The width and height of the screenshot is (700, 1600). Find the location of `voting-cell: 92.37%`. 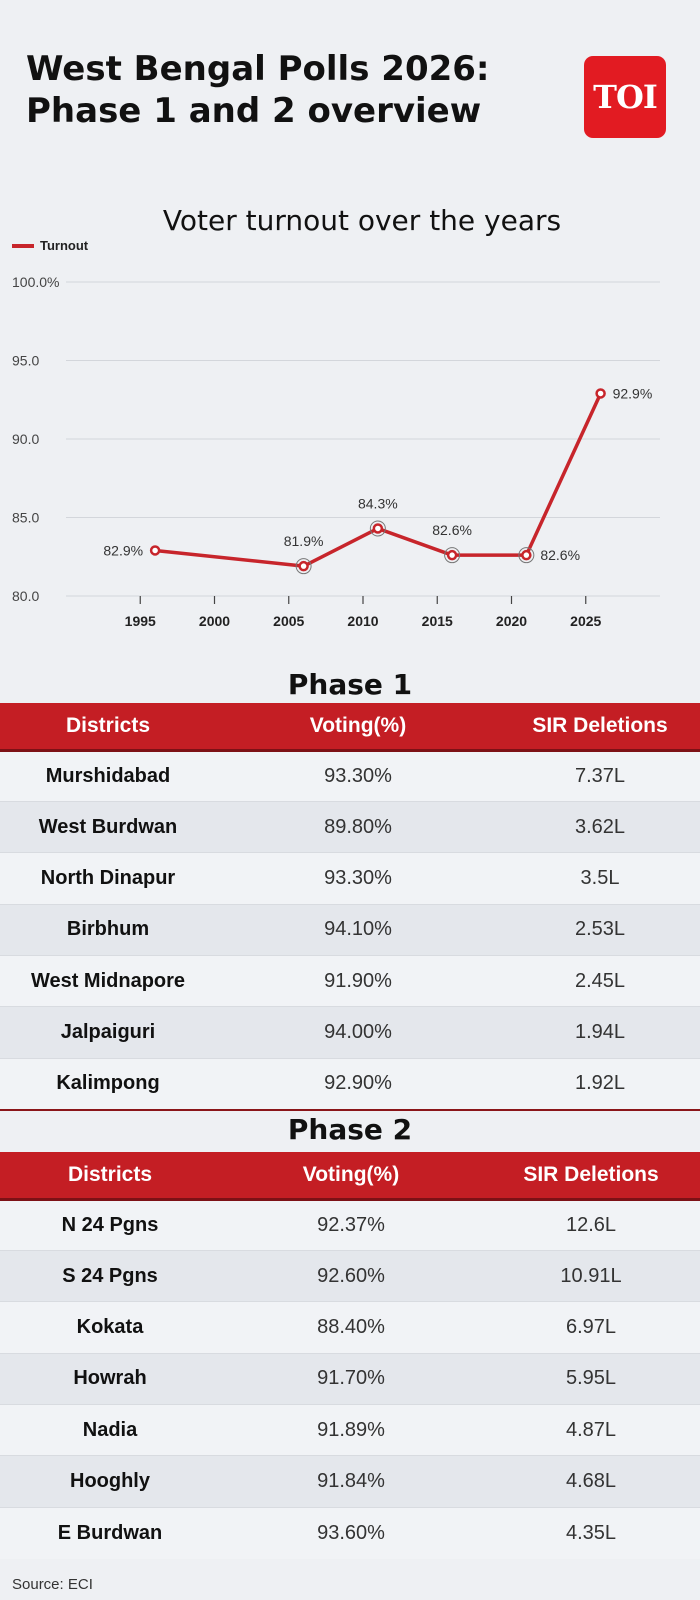

voting-cell: 92.37% is located at coordinates (351, 1224).